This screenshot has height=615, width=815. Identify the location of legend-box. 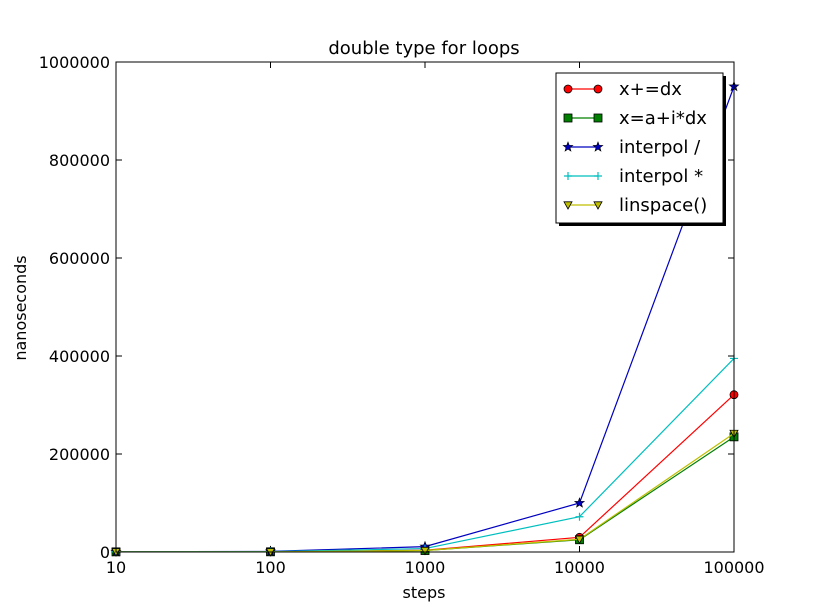
(639, 148).